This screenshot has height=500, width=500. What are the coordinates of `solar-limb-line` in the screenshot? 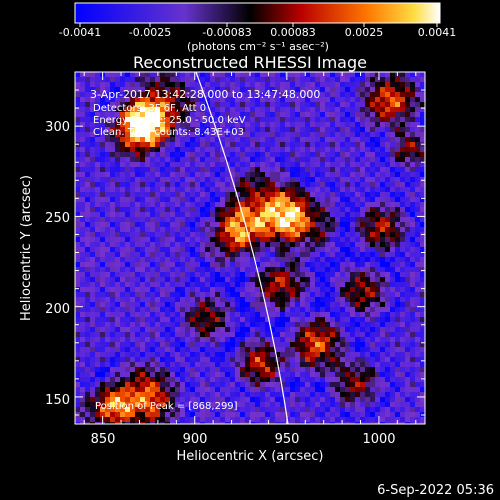 It's located at (242, 248).